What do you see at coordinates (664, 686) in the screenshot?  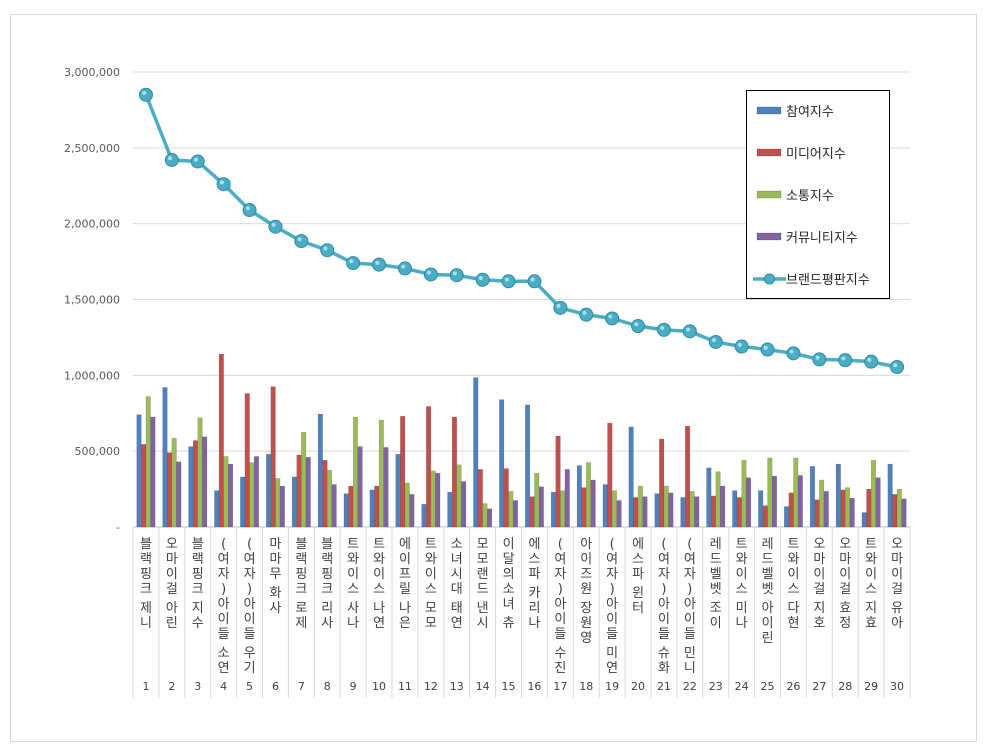 I see `rank-label: 21` at bounding box center [664, 686].